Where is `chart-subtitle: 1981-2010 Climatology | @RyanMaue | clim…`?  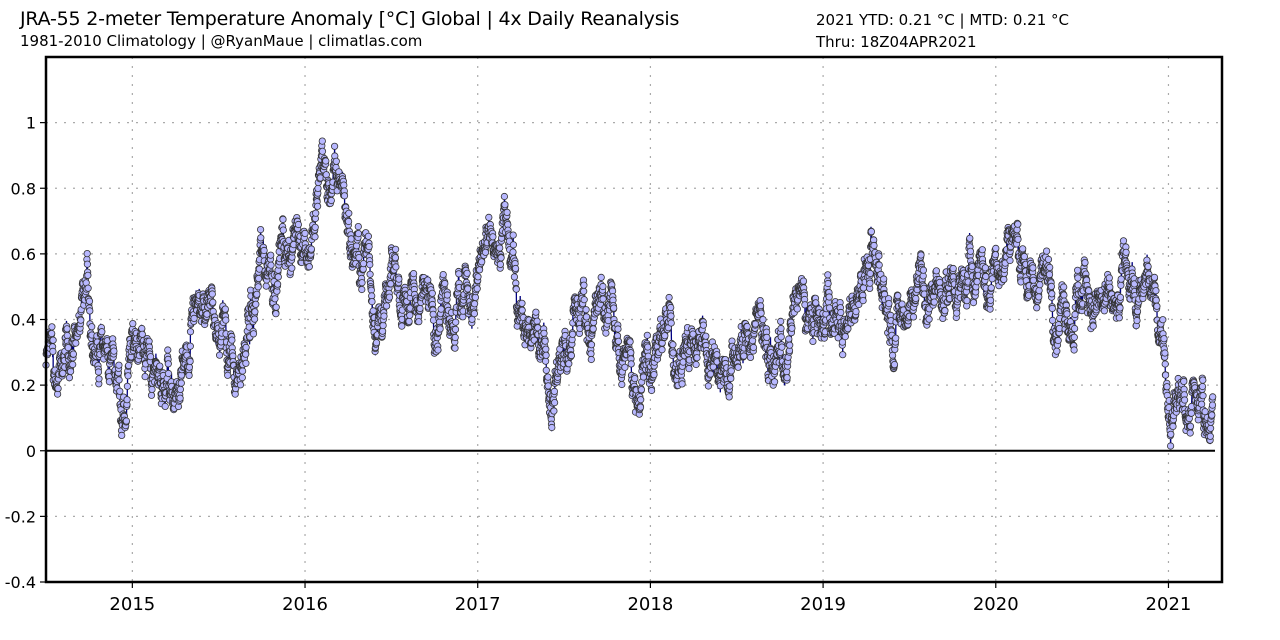 chart-subtitle: 1981-2010 Climatology | @RyanMaue | clim… is located at coordinates (221, 41).